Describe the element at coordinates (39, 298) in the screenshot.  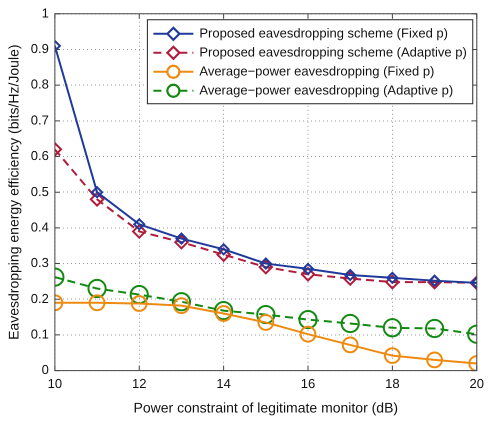
I see `y-tick-label: 0.2` at that location.